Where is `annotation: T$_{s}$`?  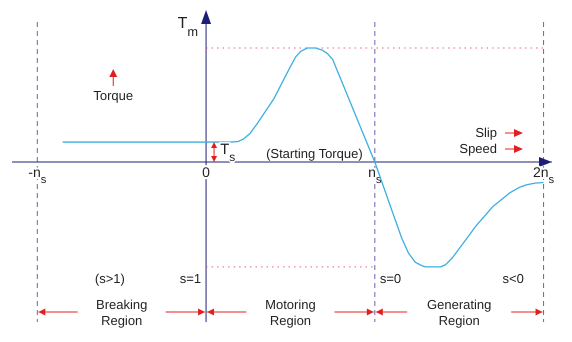
annotation: T$_{s}$ is located at coordinates (228, 152).